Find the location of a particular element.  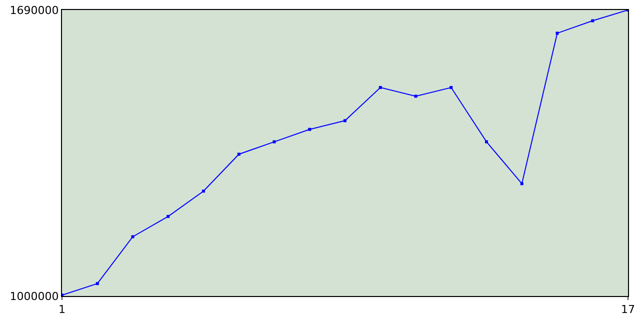

y-tick-label: 1690000 is located at coordinates (34, 10).